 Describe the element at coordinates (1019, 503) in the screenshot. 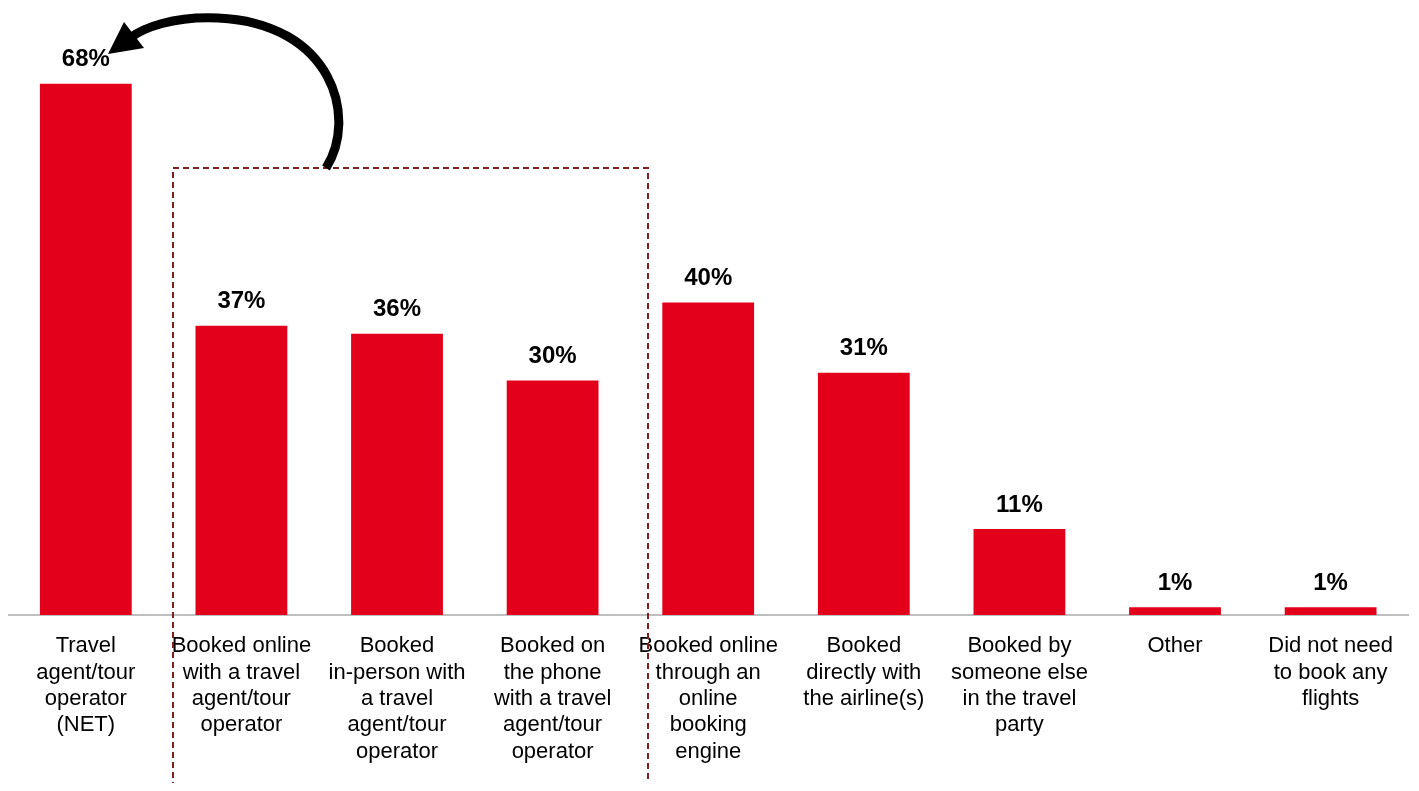

I see `data-label: 11%` at that location.